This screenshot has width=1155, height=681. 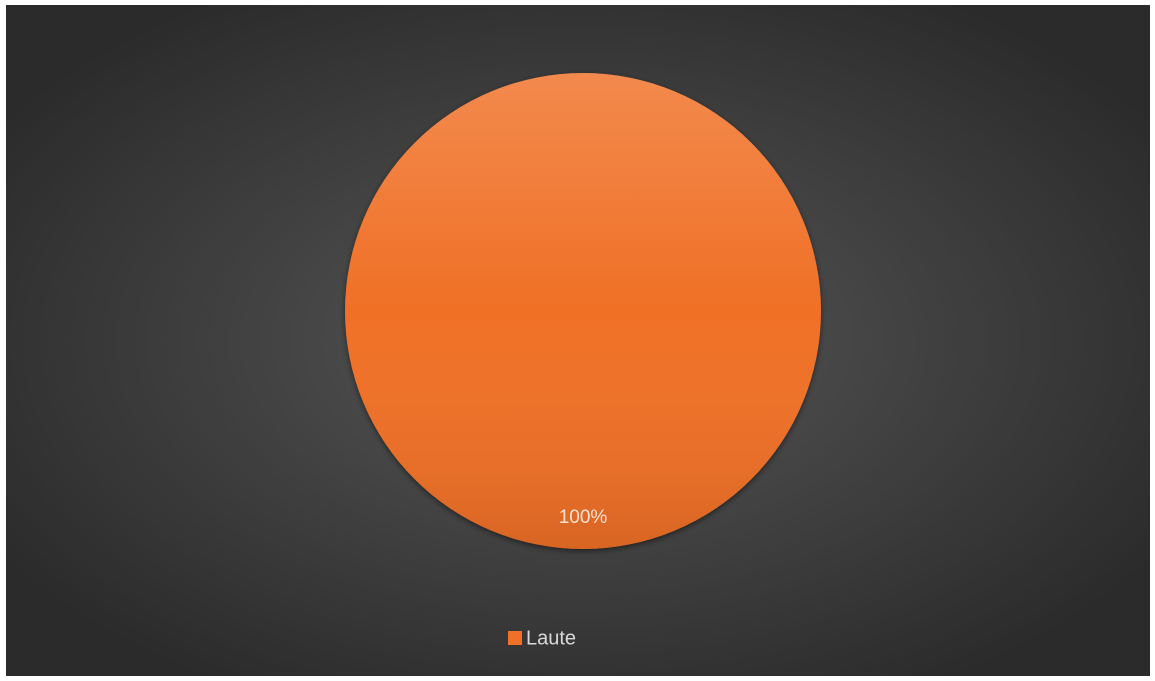 I want to click on legend: Laute, so click(x=542, y=638).